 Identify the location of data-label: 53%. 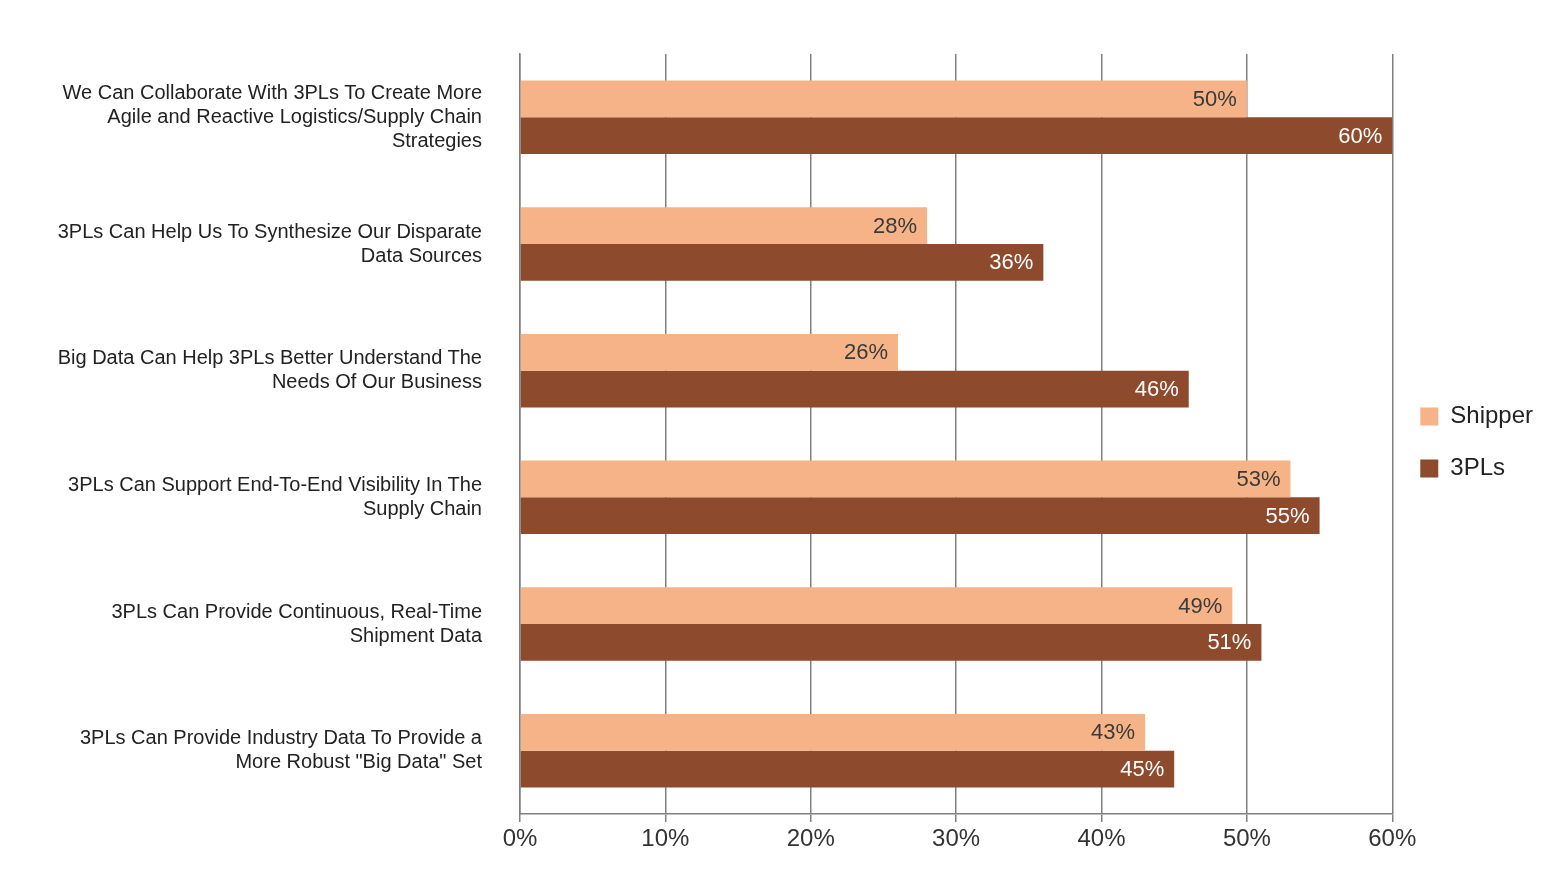
(1258, 479).